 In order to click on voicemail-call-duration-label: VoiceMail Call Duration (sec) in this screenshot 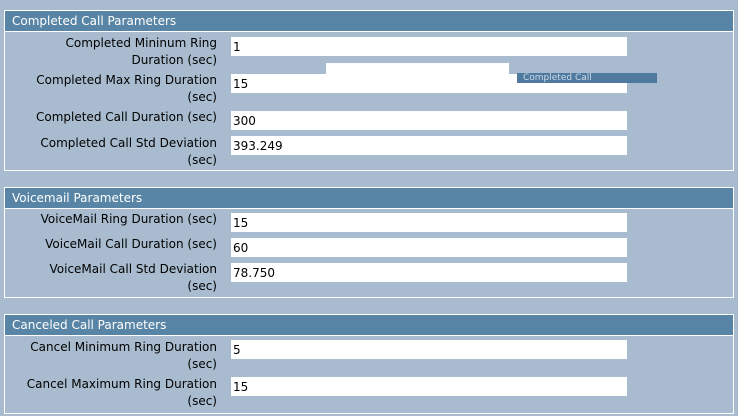, I will do `click(115, 244)`.